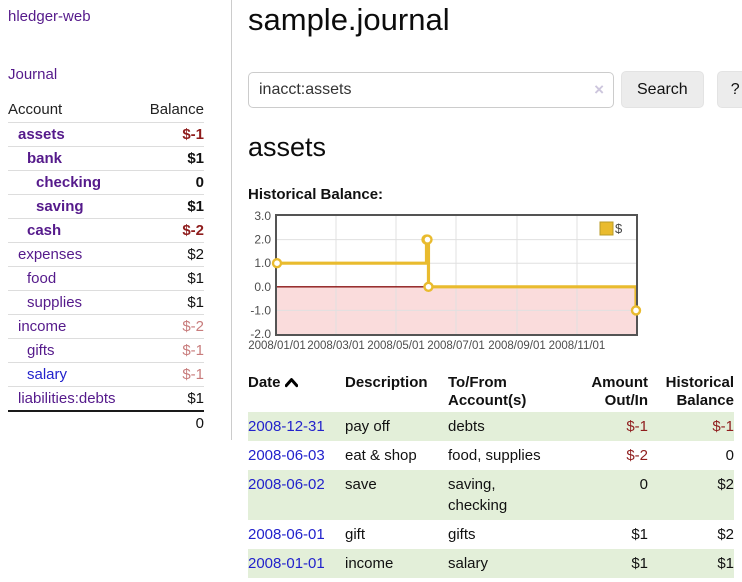 The height and width of the screenshot is (582, 742). Describe the element at coordinates (396, 346) in the screenshot. I see `svg-text: 2008/05/01` at that location.